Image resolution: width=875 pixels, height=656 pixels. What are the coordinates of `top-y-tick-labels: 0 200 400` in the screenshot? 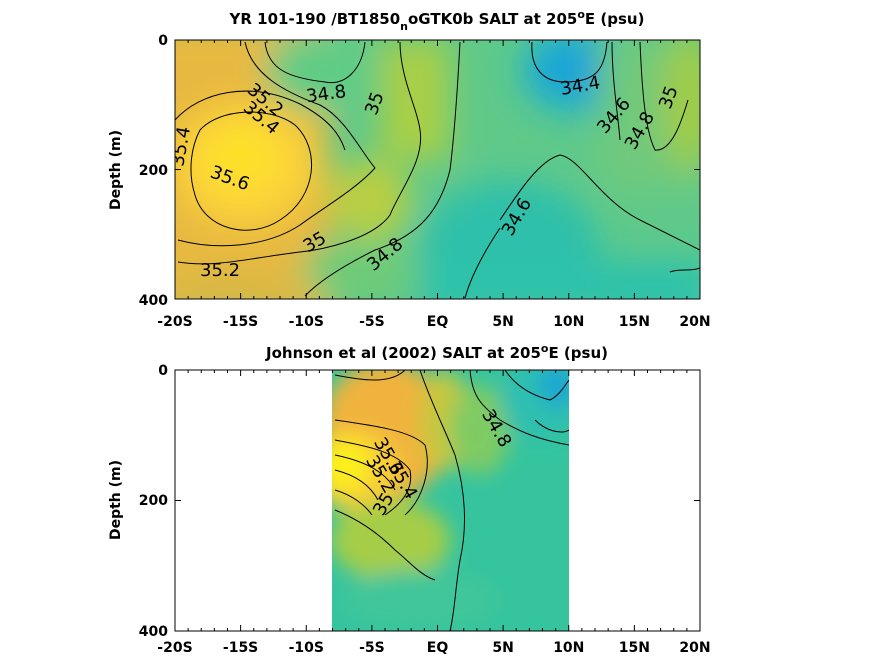 It's located at (153, 171).